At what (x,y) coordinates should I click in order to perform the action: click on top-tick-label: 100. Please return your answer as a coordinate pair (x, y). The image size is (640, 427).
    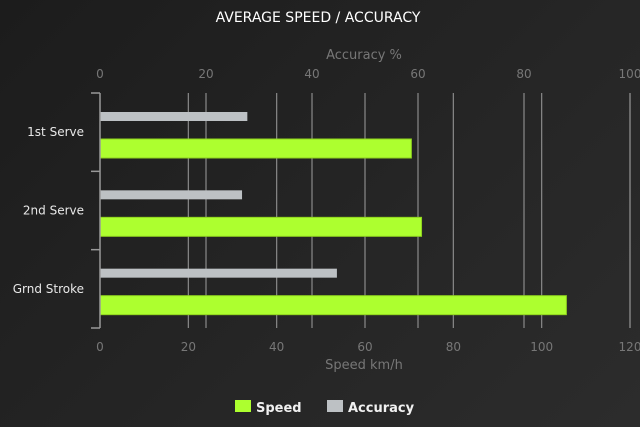
    Looking at the image, I should click on (629, 74).